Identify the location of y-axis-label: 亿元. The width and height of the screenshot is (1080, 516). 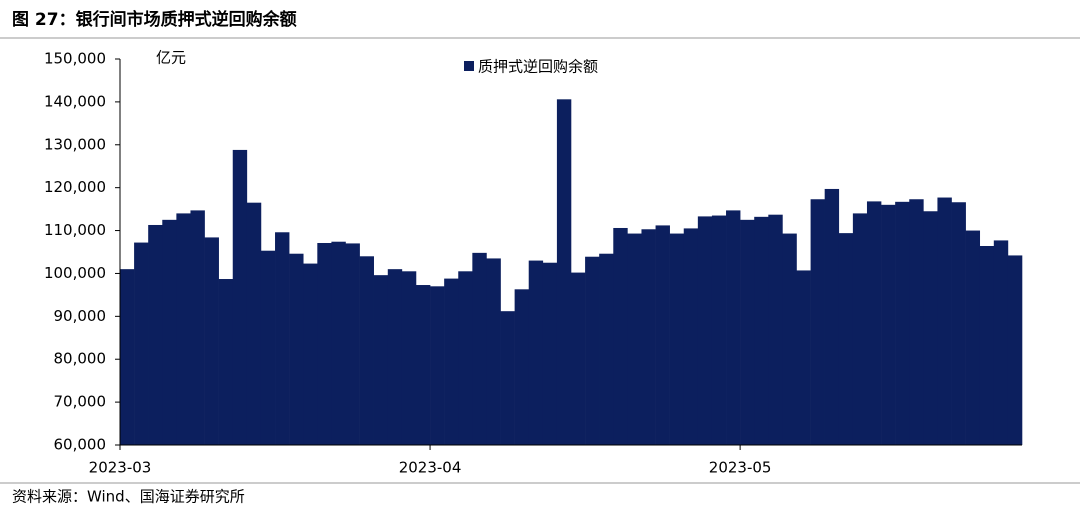
(171, 58).